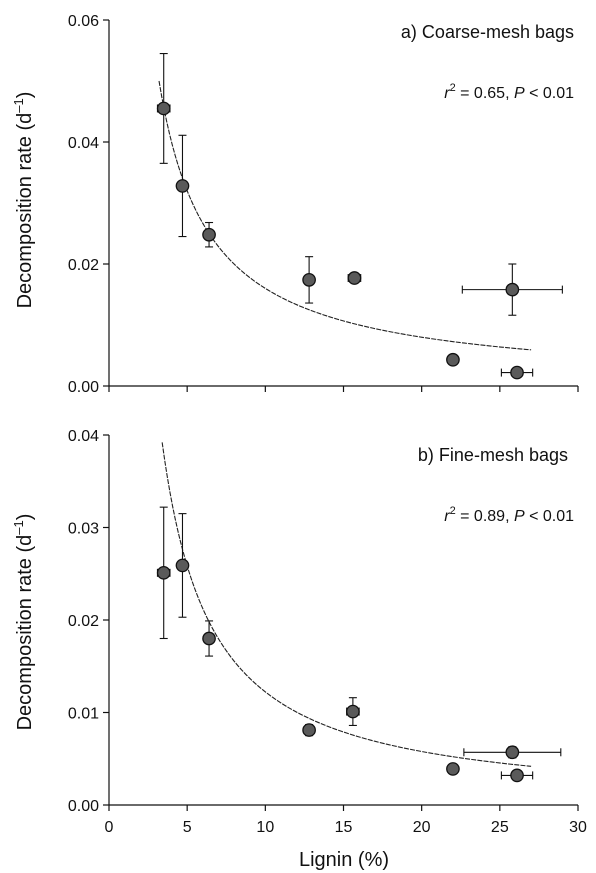 This screenshot has height=873, width=596. Describe the element at coordinates (18, 105) in the screenshot. I see `y-axis-title-a-sup: –1` at that location.